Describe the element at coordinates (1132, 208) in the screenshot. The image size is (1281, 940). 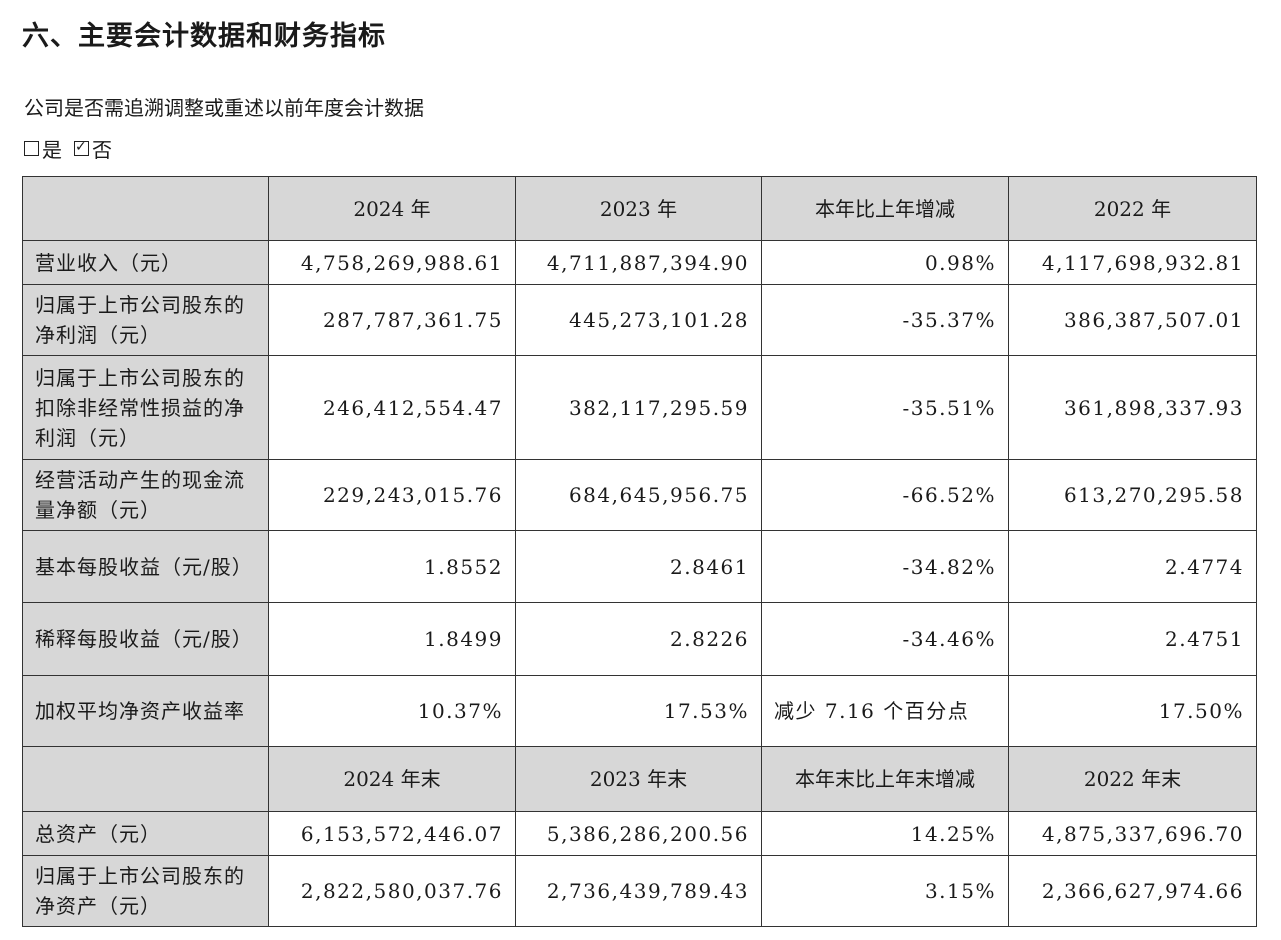
I see `header-cell: 2022 年` at that location.